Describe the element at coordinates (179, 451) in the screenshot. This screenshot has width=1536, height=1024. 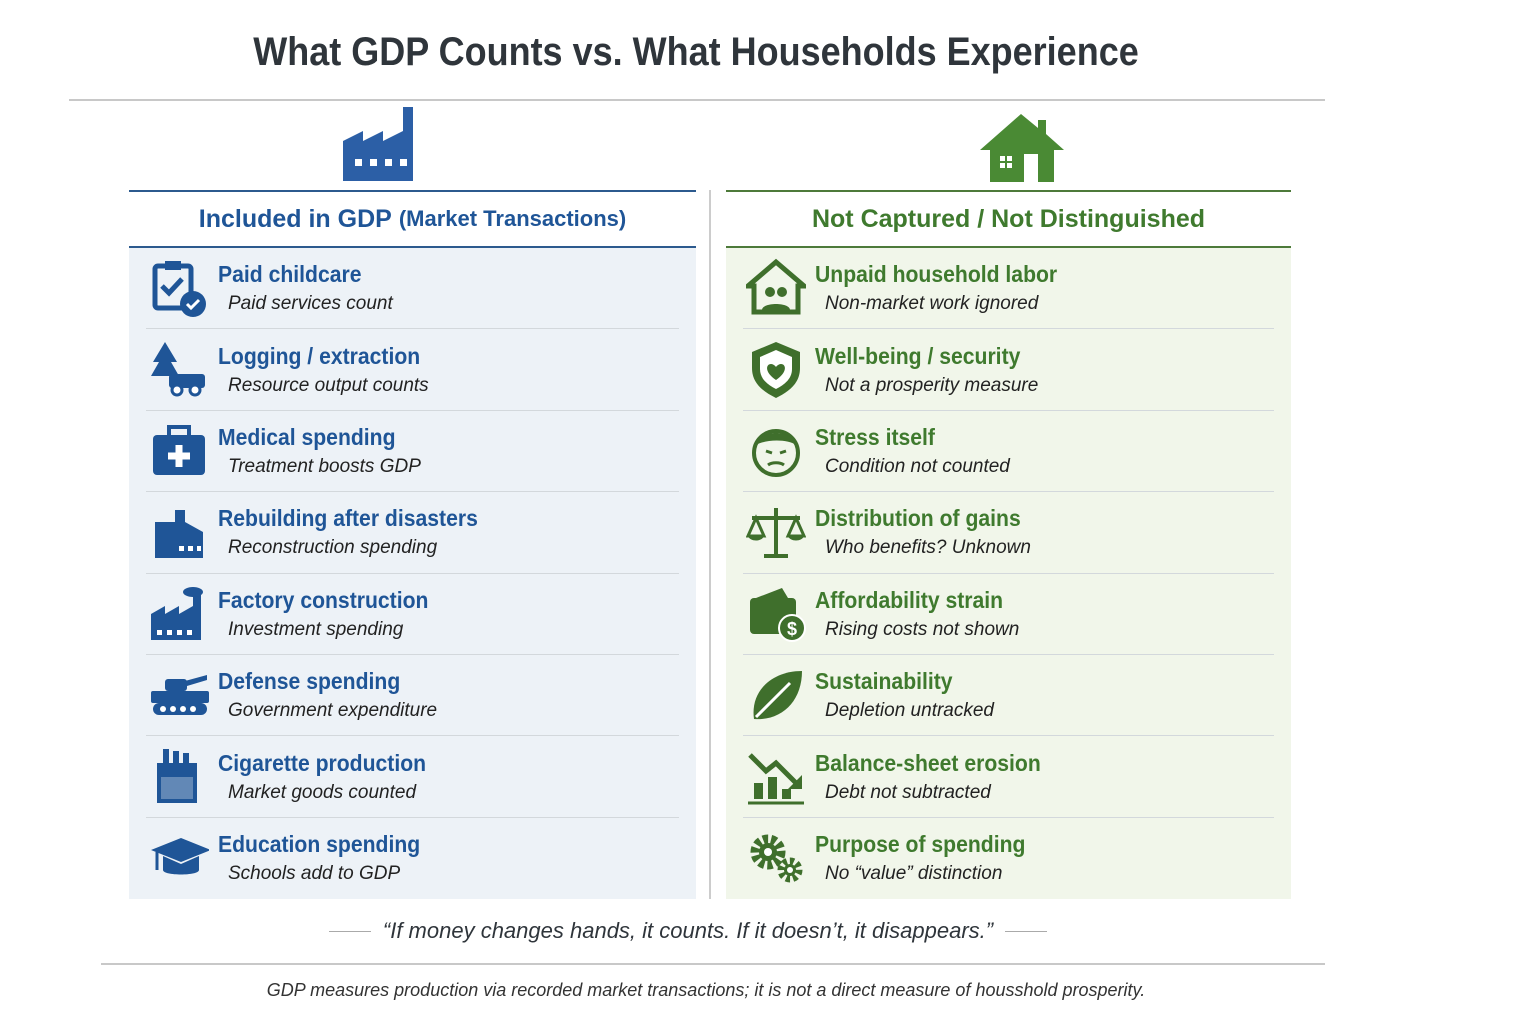
I see `medical-kit-icon` at that location.